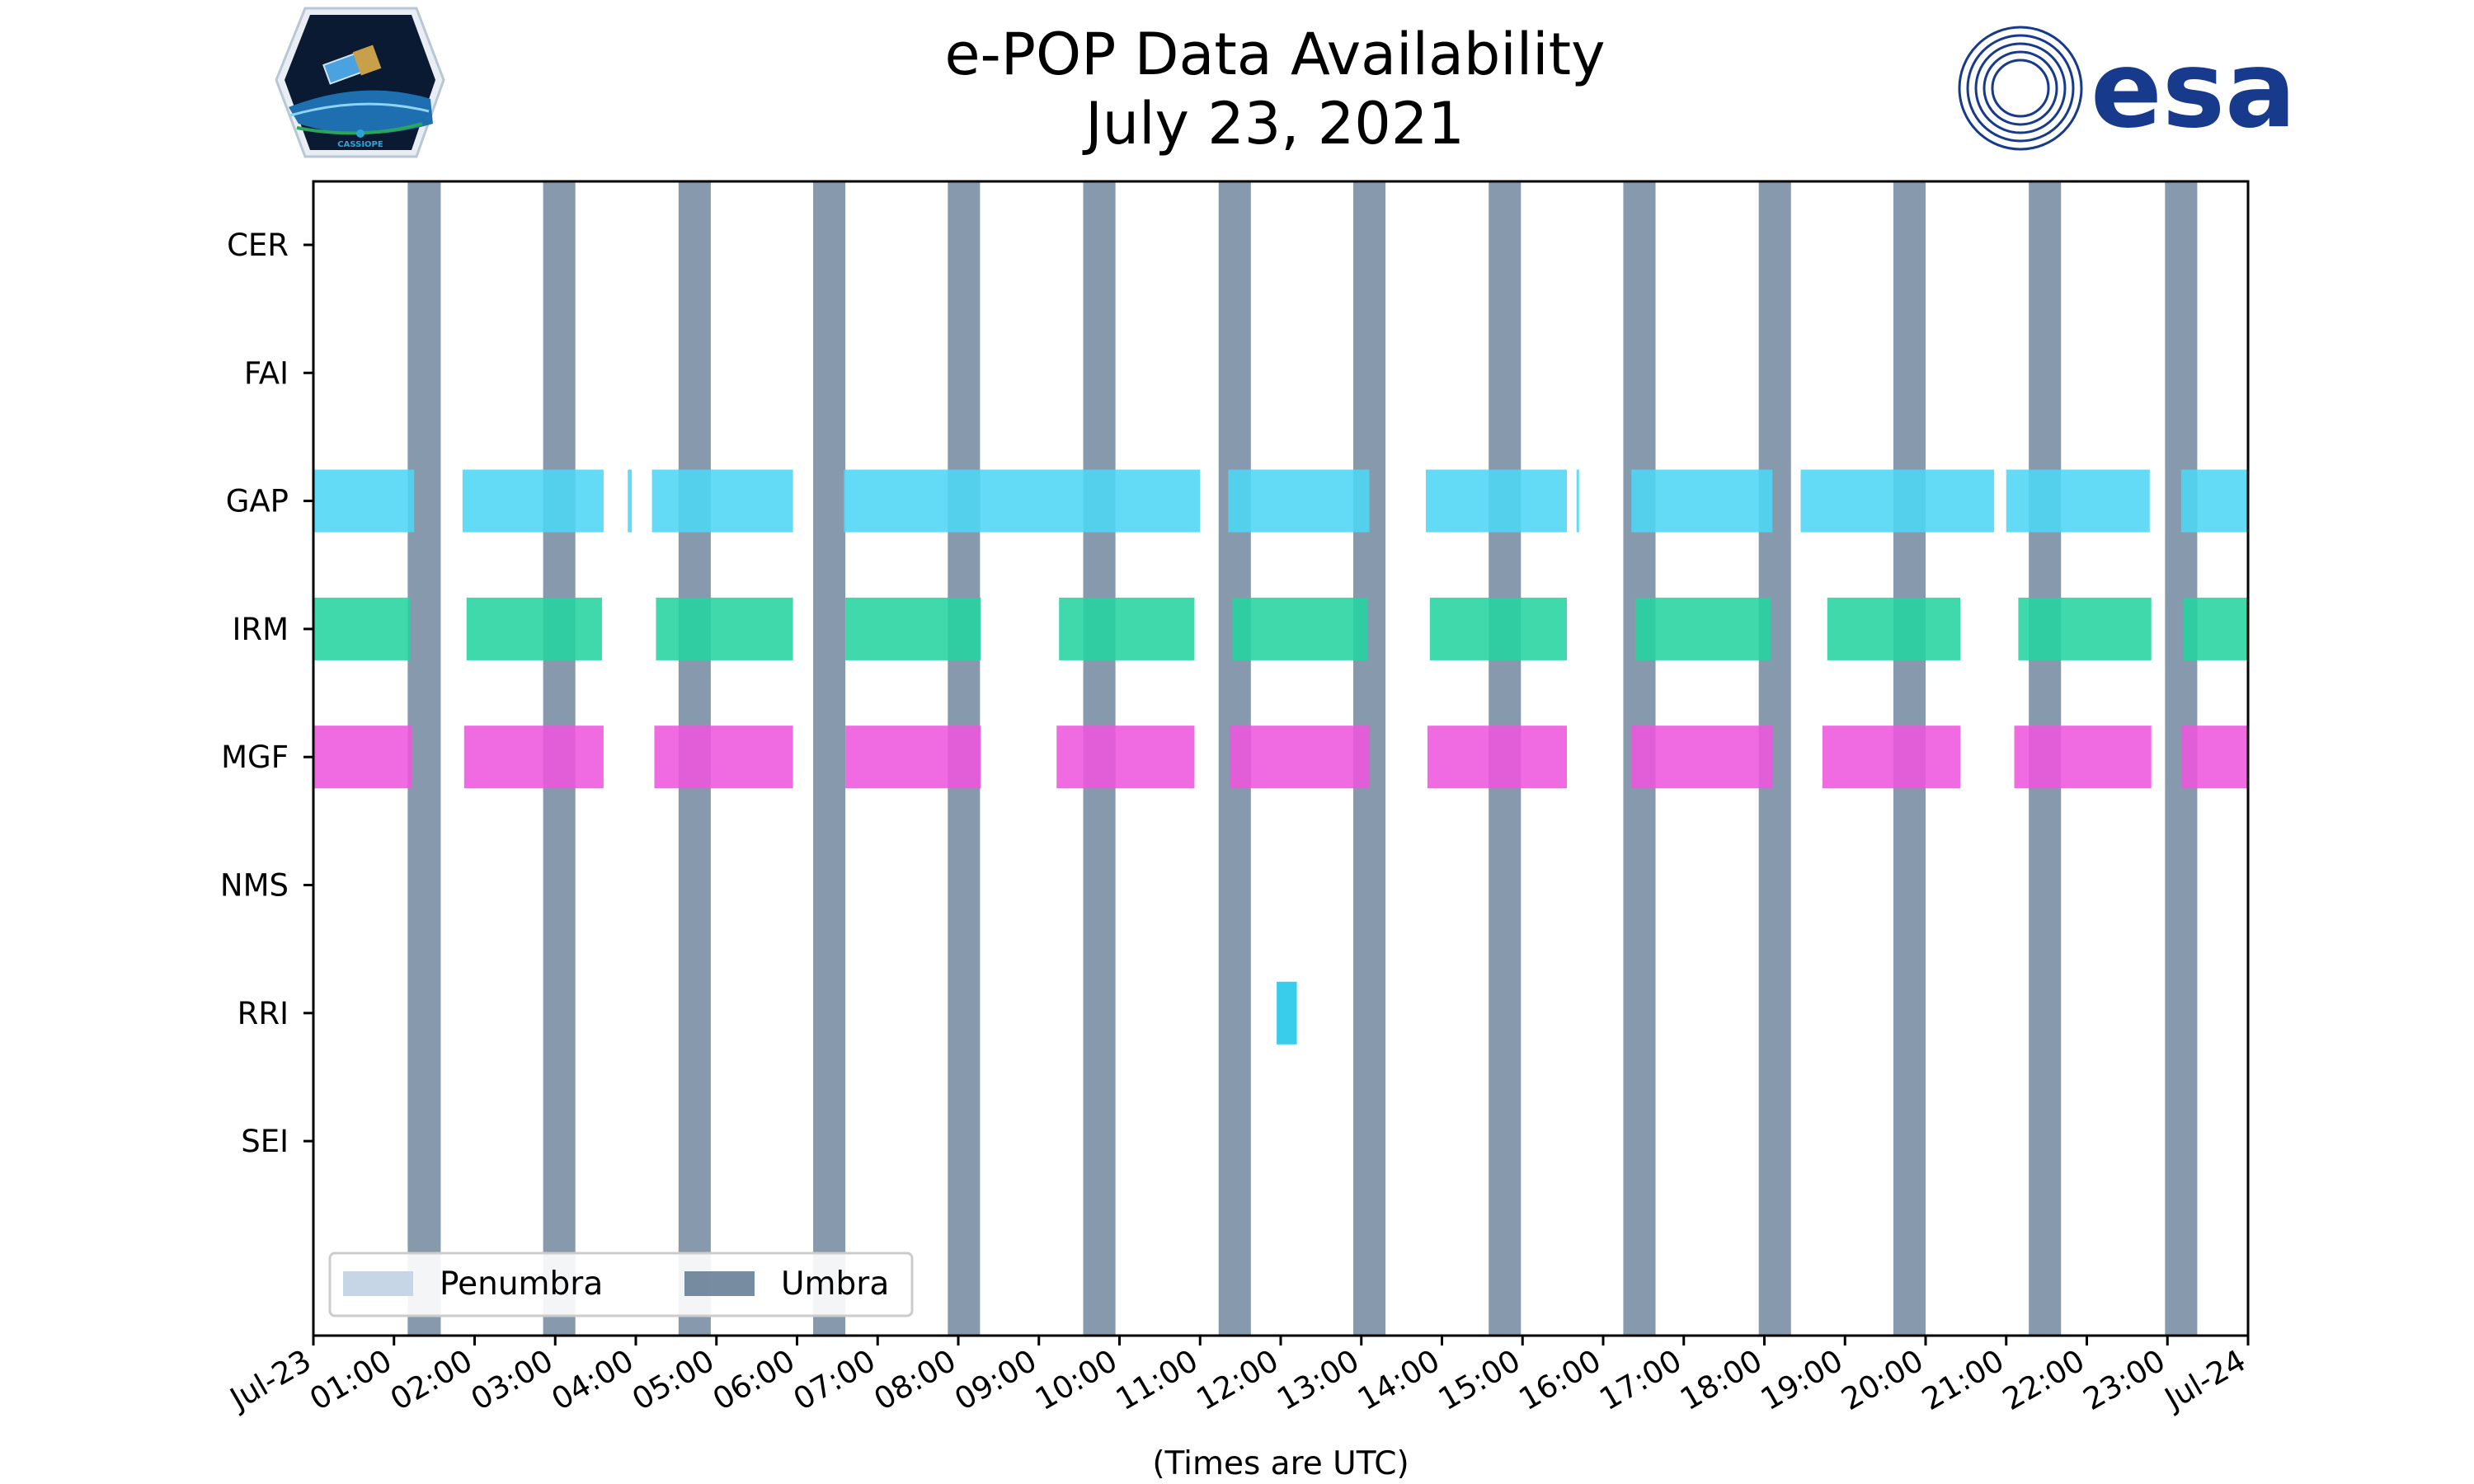  I want to click on y-tick-label-mgf: MGF, so click(255, 757).